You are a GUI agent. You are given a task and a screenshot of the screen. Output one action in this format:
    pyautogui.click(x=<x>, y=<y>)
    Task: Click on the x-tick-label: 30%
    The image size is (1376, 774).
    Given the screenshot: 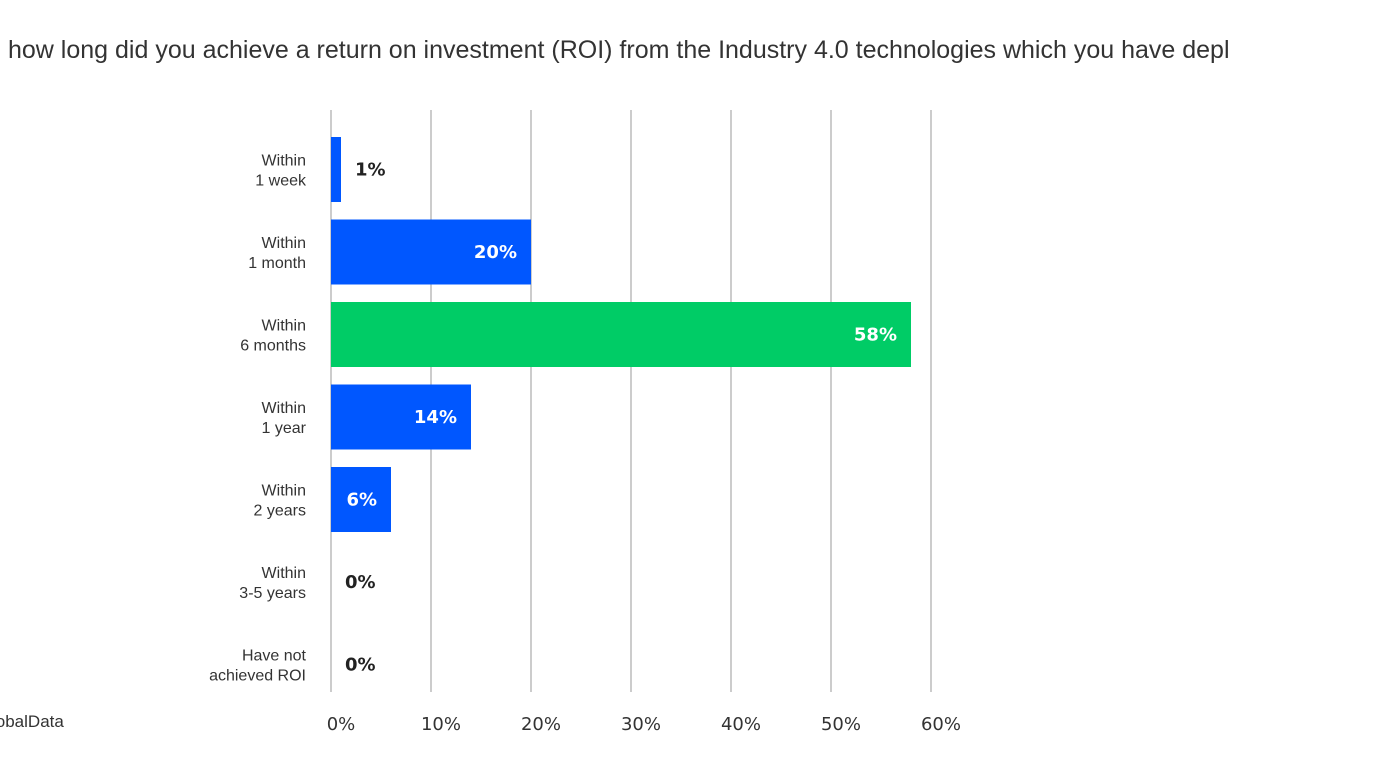 What is the action you would take?
    pyautogui.click(x=641, y=724)
    